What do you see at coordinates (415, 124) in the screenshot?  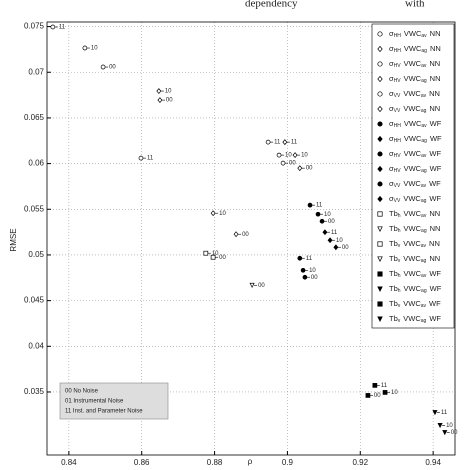 I see `legend-label: σHH VWCav WF` at bounding box center [415, 124].